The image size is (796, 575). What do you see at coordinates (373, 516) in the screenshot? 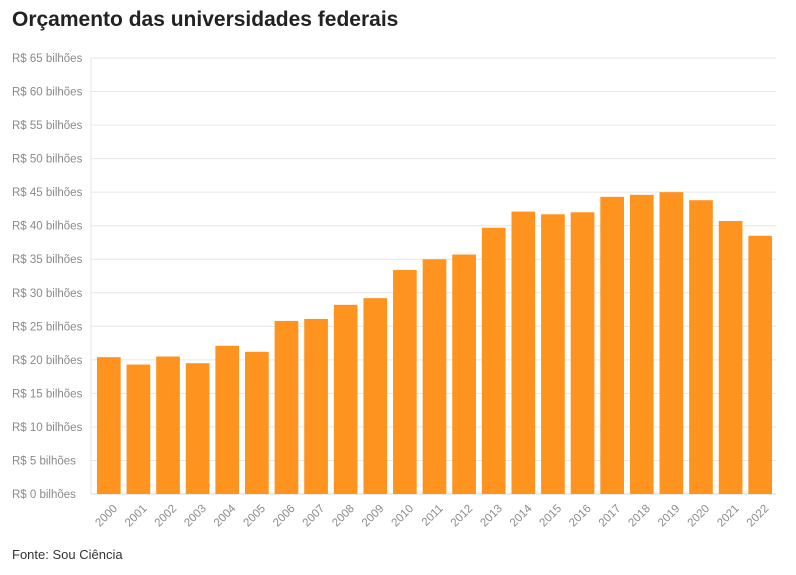
I see `x-tick-label: 2009` at bounding box center [373, 516].